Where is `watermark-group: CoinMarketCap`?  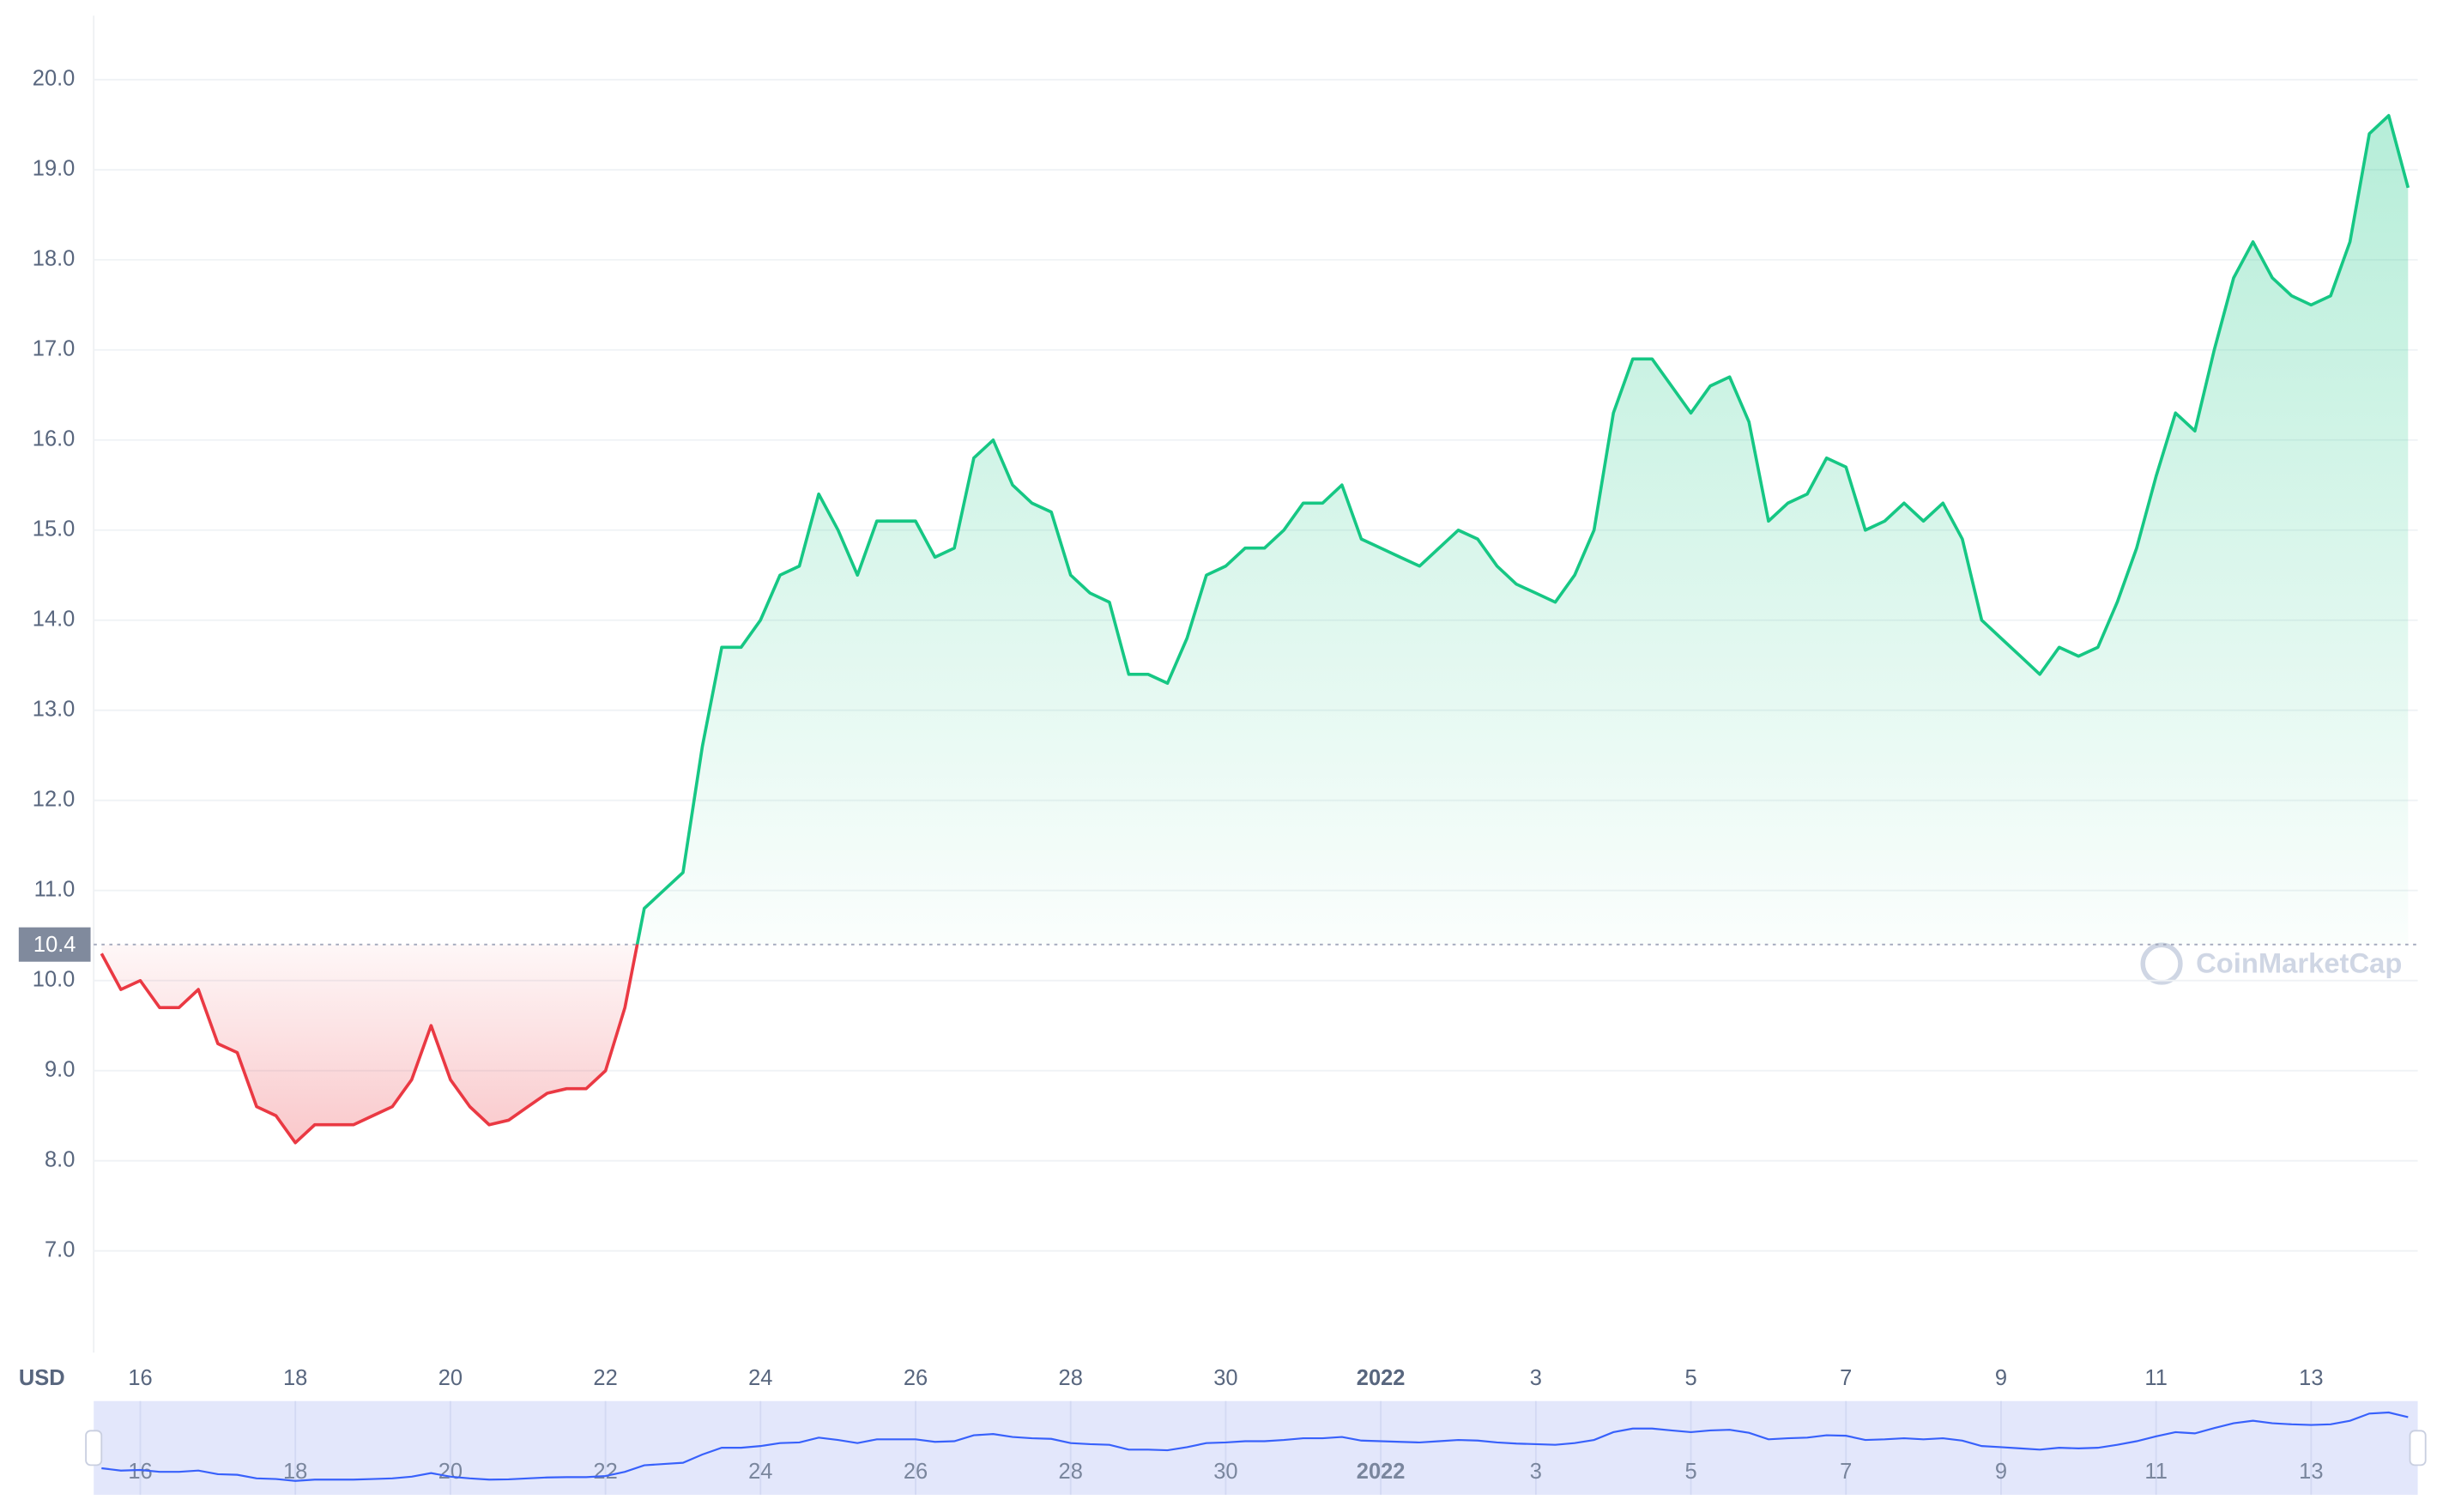
watermark-group: CoinMarketCap is located at coordinates (2271, 963).